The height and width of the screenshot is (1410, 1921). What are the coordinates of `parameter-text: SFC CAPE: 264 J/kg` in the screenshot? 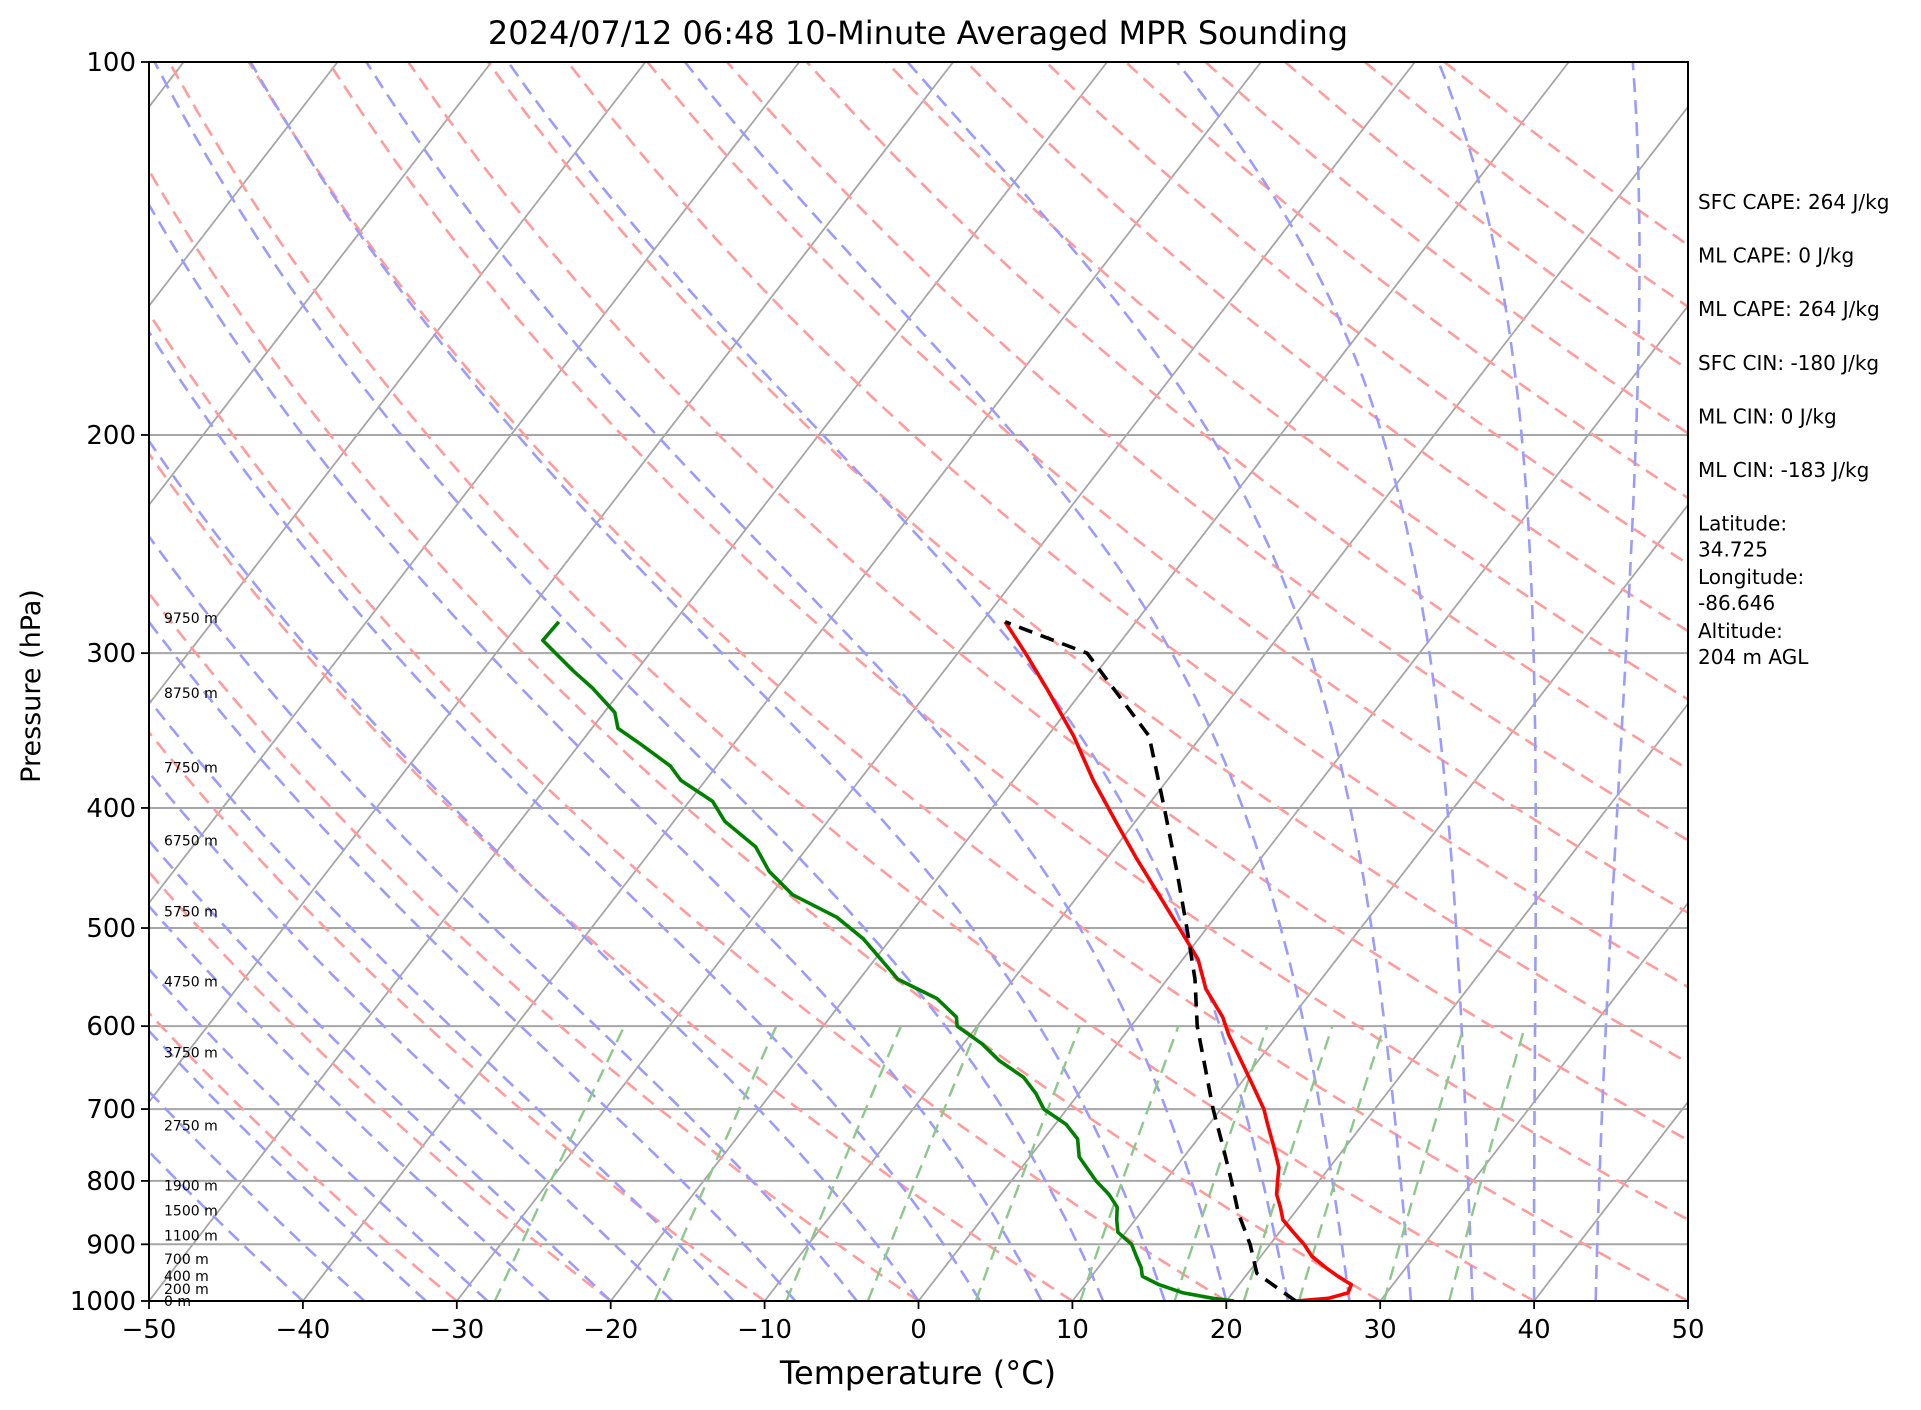 It's located at (1793, 202).